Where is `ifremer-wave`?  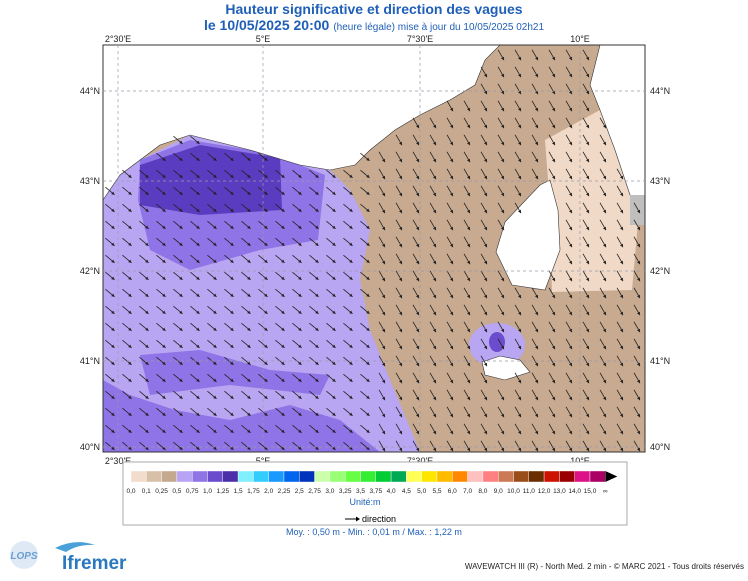 ifremer-wave is located at coordinates (75, 547).